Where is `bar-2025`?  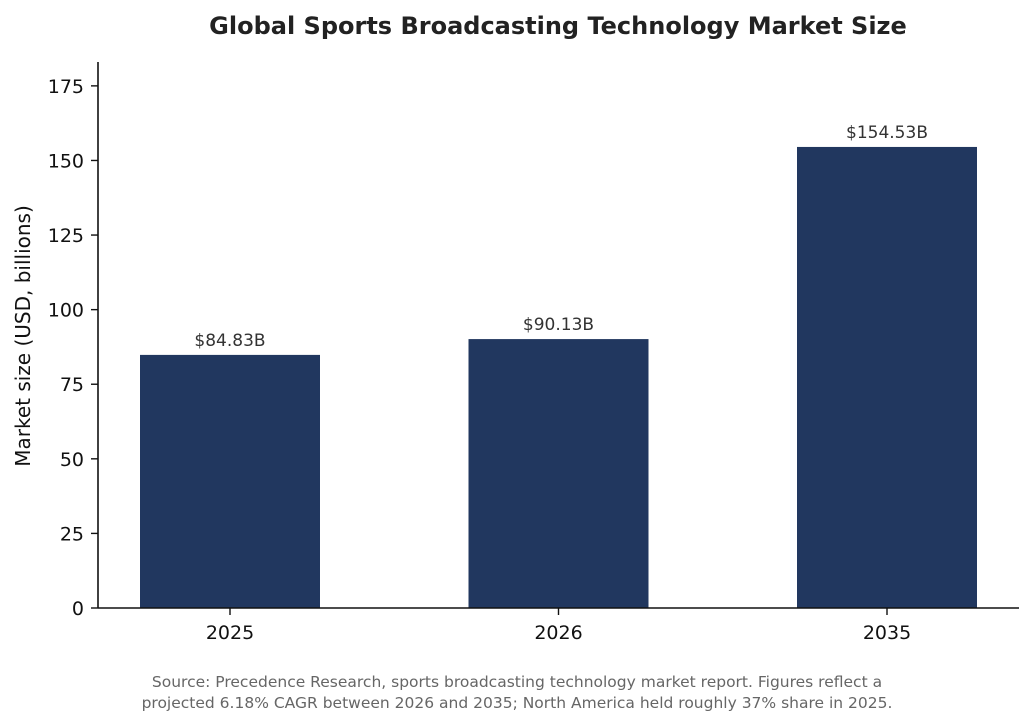
bar-2025 is located at coordinates (230, 481).